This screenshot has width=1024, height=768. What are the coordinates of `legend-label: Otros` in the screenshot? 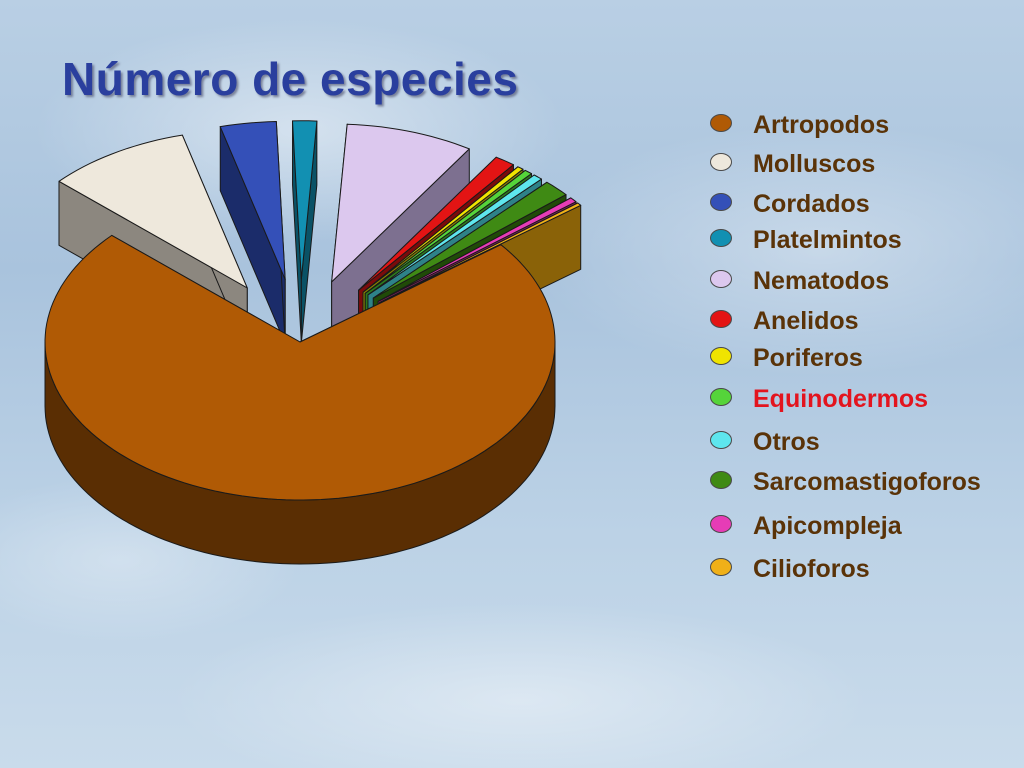 It's located at (786, 442).